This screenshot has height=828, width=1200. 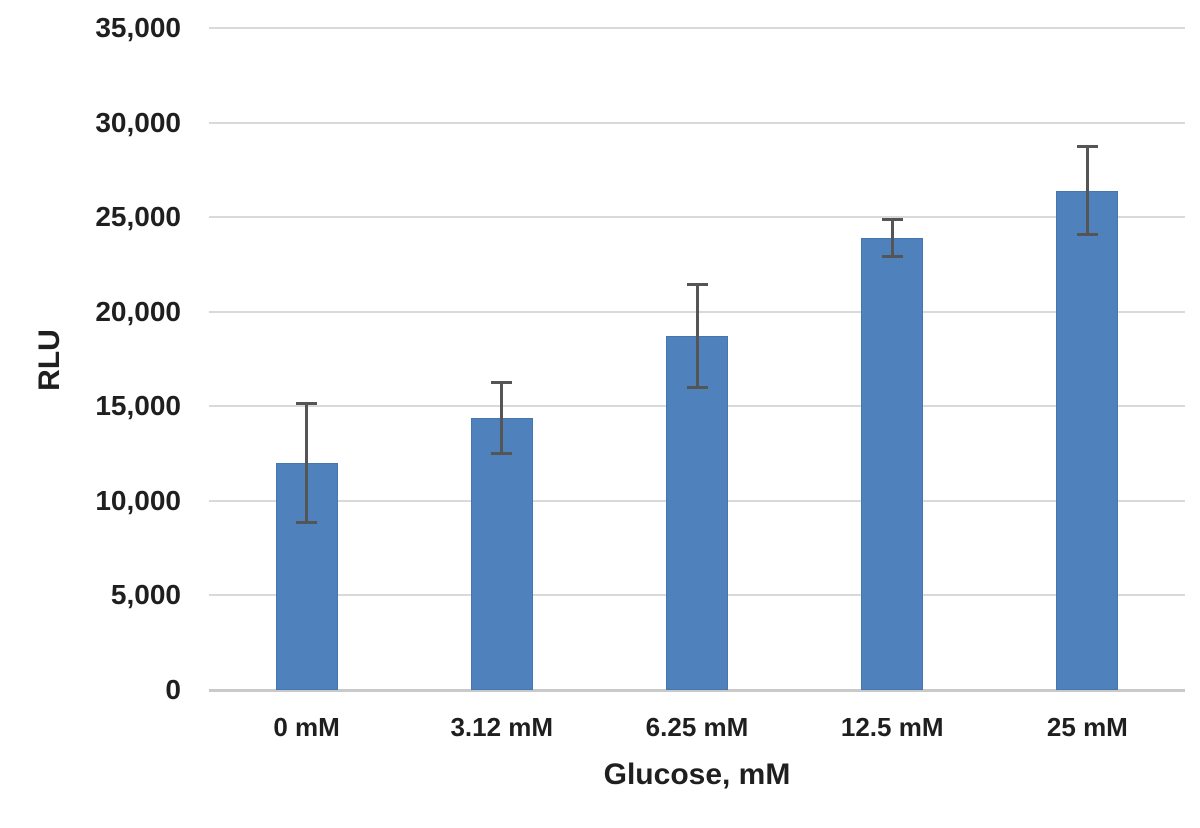 What do you see at coordinates (138, 122) in the screenshot?
I see `y-tick-label: 30,000` at bounding box center [138, 122].